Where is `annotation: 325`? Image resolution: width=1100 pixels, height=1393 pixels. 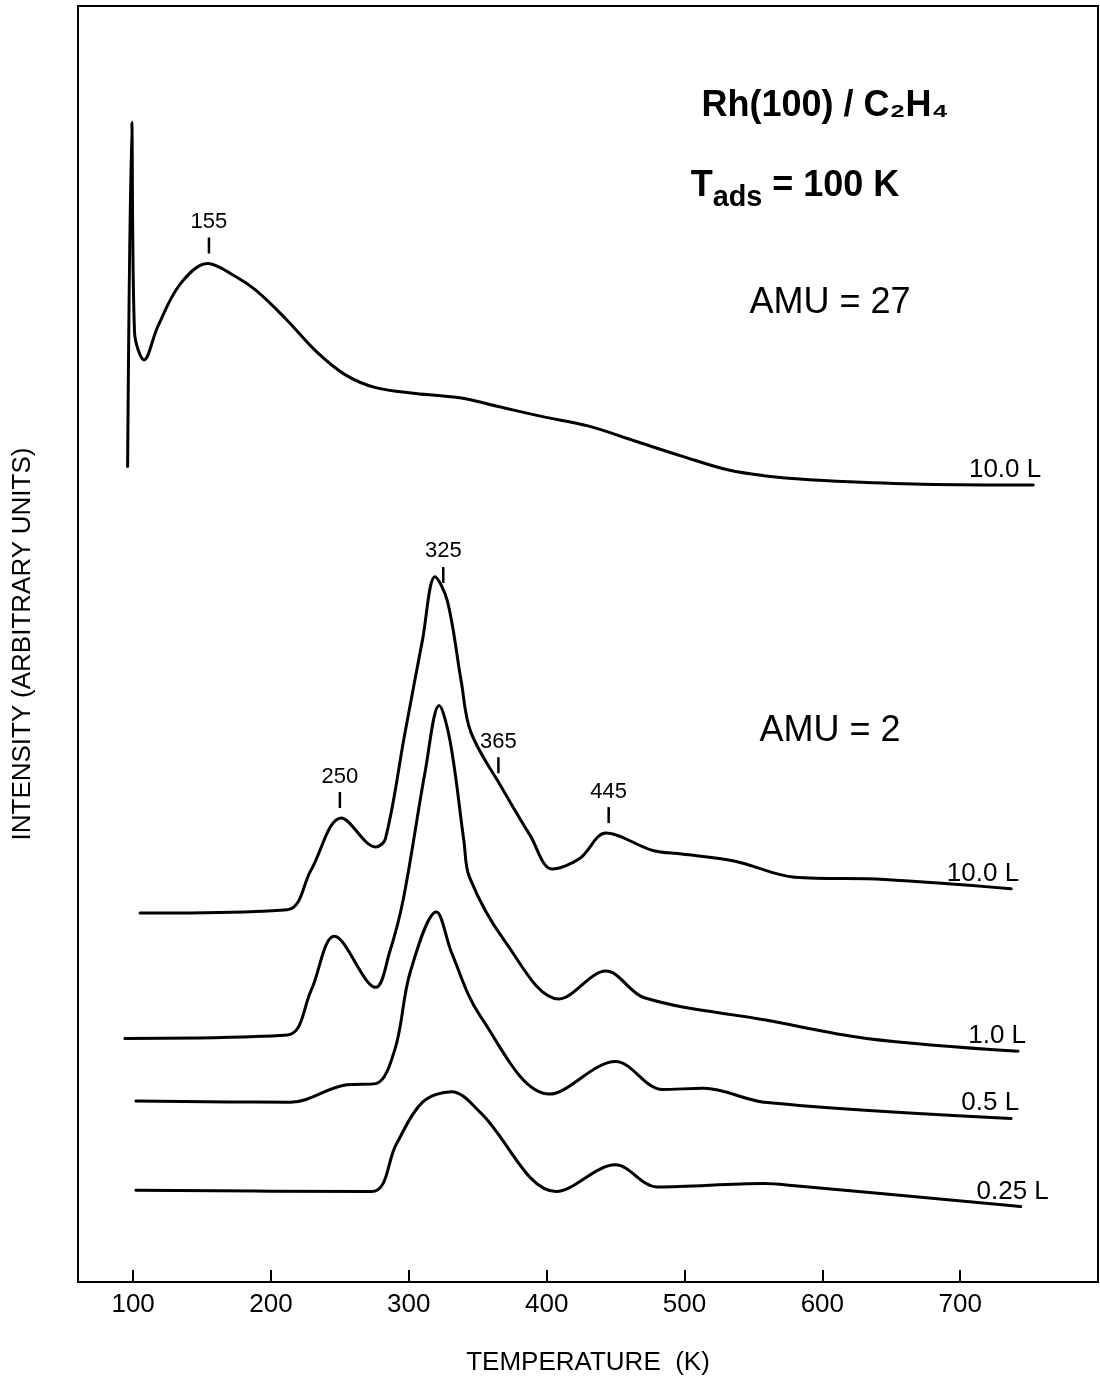
annotation: 325 is located at coordinates (443, 550).